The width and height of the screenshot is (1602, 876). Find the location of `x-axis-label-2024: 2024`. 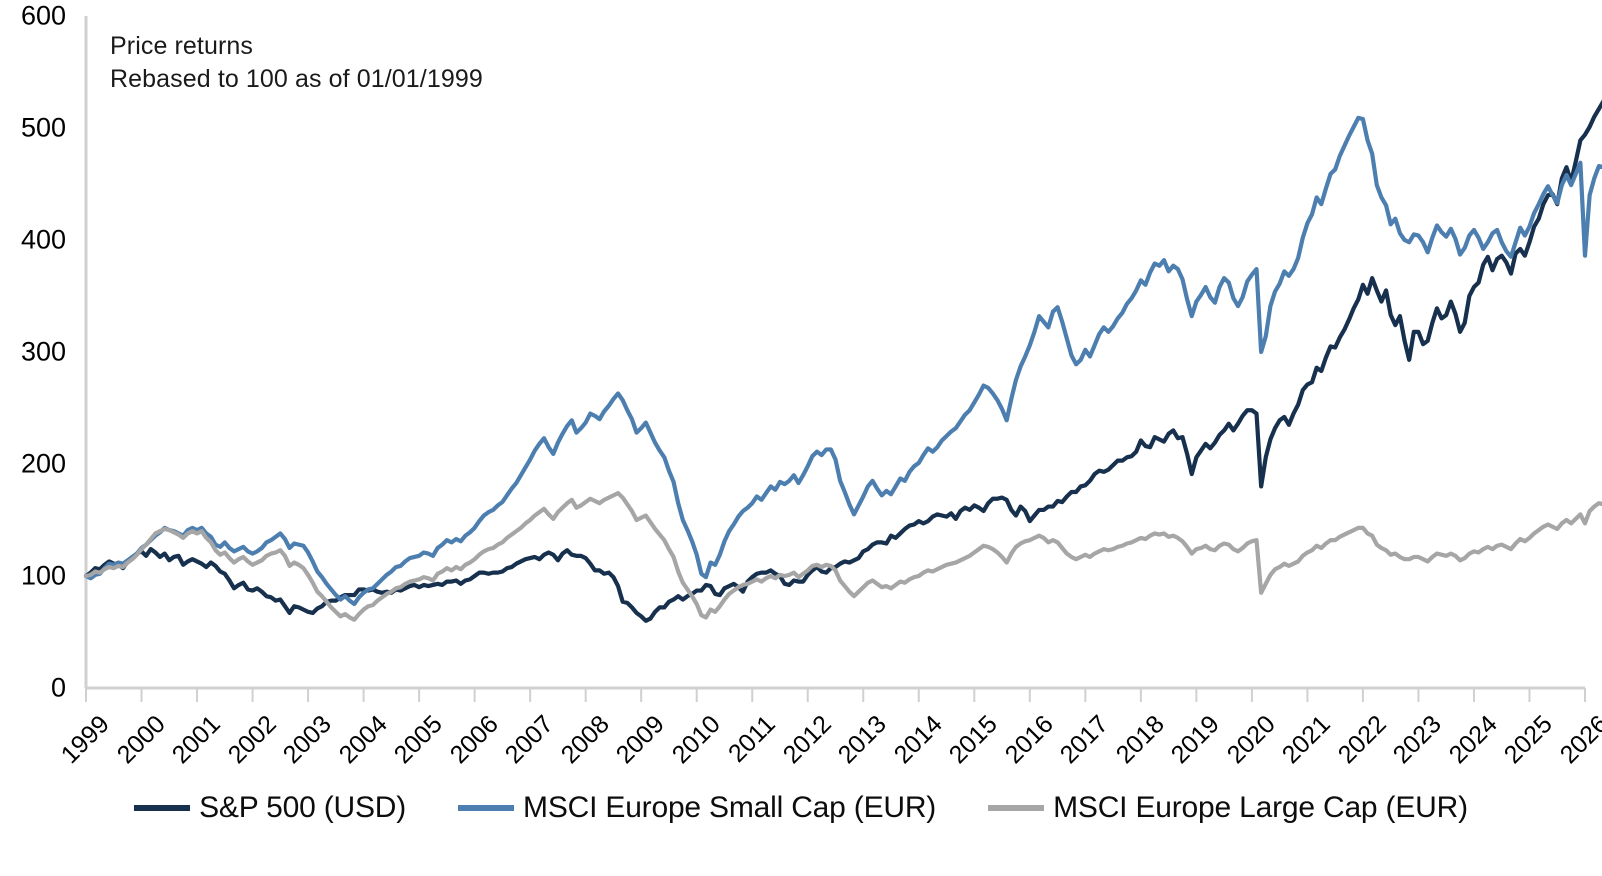

x-axis-label-2024: 2024 is located at coordinates (1473, 740).